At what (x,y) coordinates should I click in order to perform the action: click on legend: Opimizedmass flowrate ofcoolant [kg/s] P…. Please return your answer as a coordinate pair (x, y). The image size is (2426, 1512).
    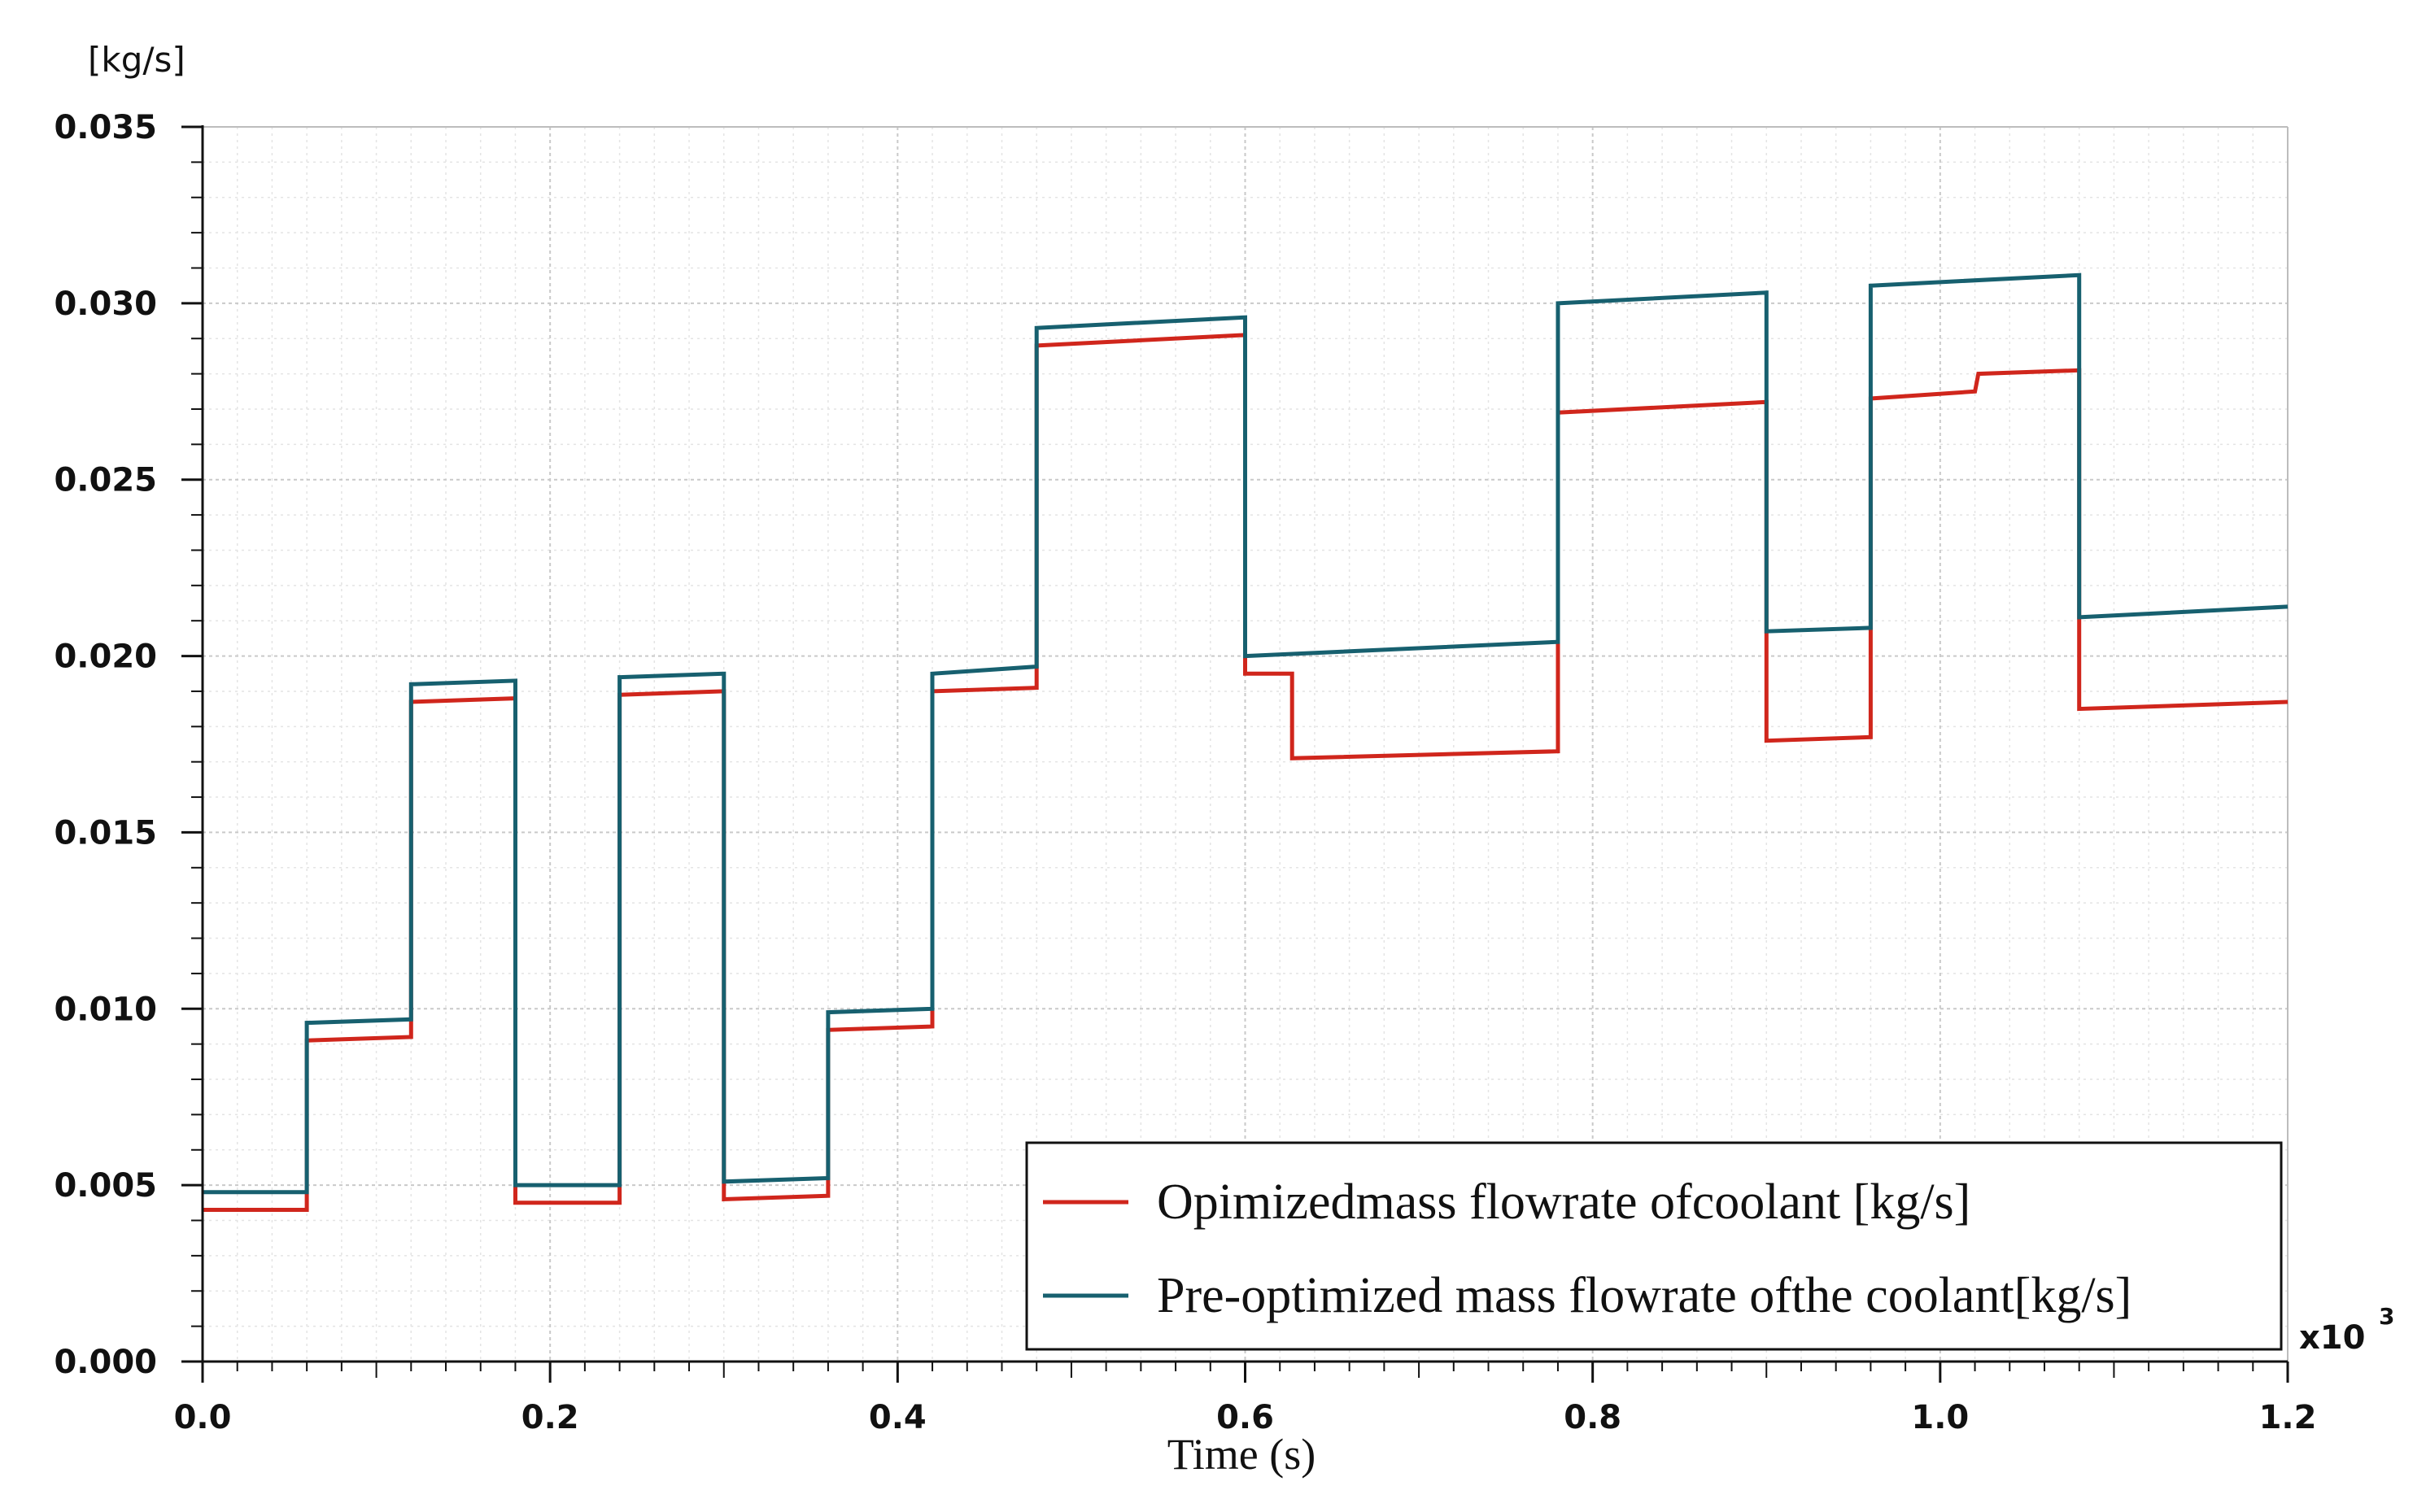
    Looking at the image, I should click on (1654, 1246).